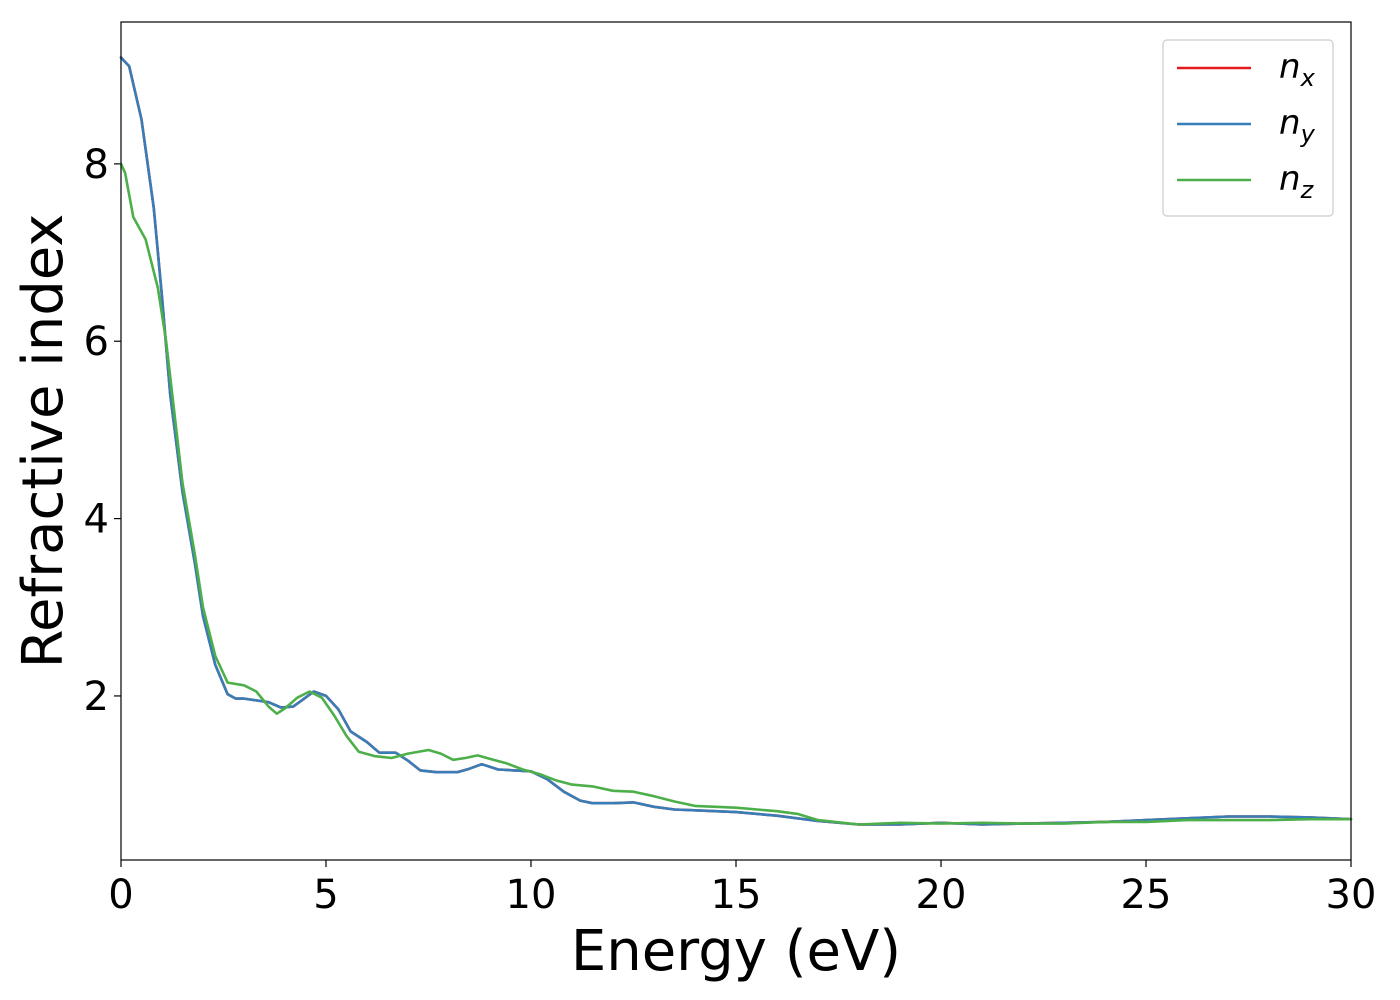 The height and width of the screenshot is (1000, 1400). I want to click on x-tick-label: 15, so click(736, 895).